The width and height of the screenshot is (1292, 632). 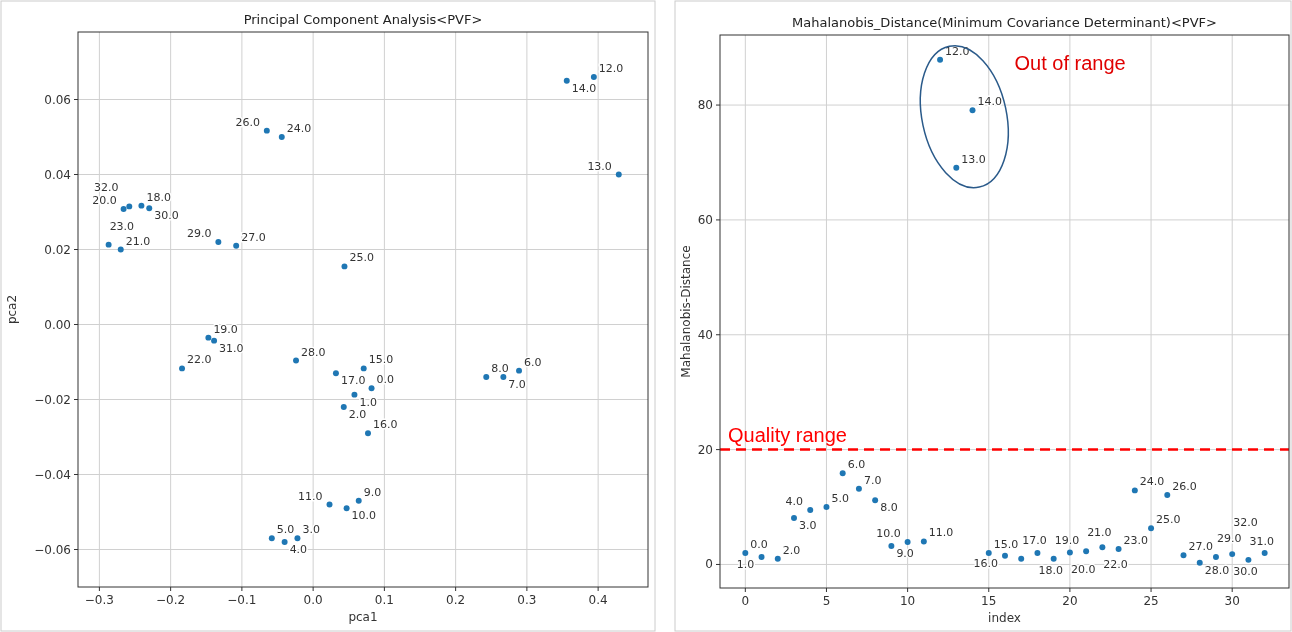 I want to click on annotation: 24.0, so click(x=1152, y=482).